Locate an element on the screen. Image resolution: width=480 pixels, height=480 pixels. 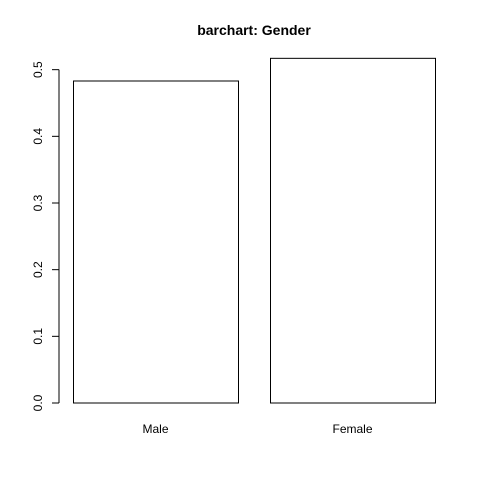
category-label-female: Female is located at coordinates (352, 429).